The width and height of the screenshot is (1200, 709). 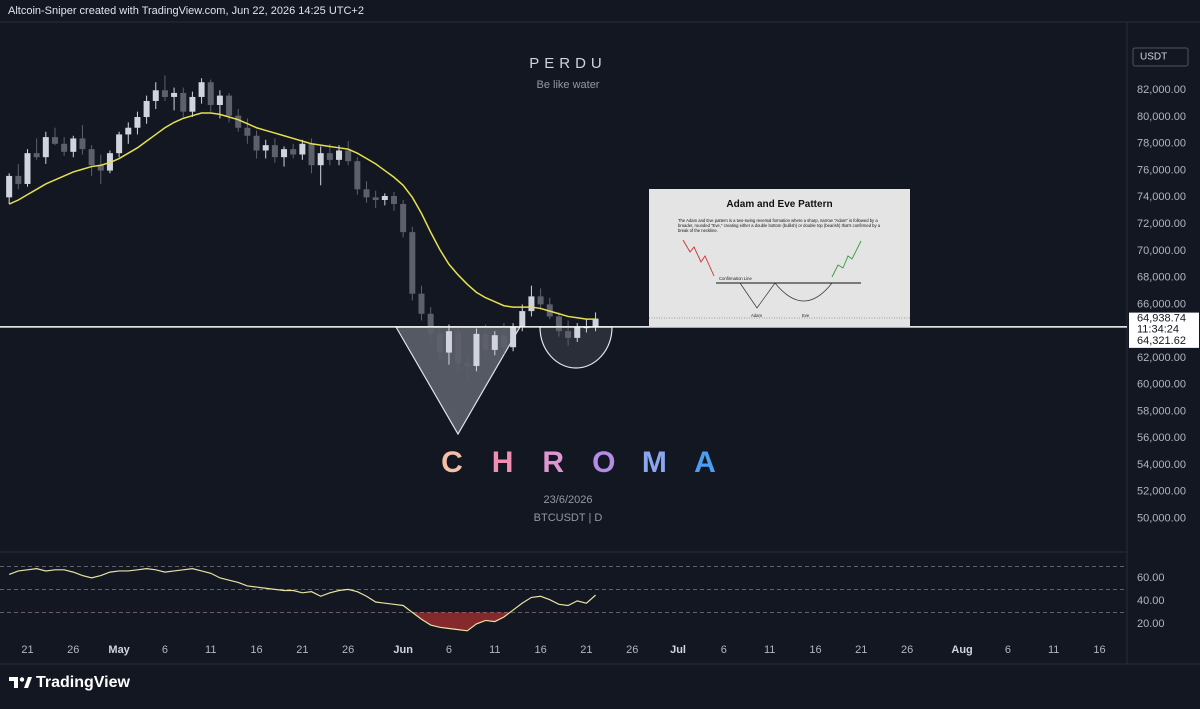 I want to click on eve-shape, so click(x=803, y=292).